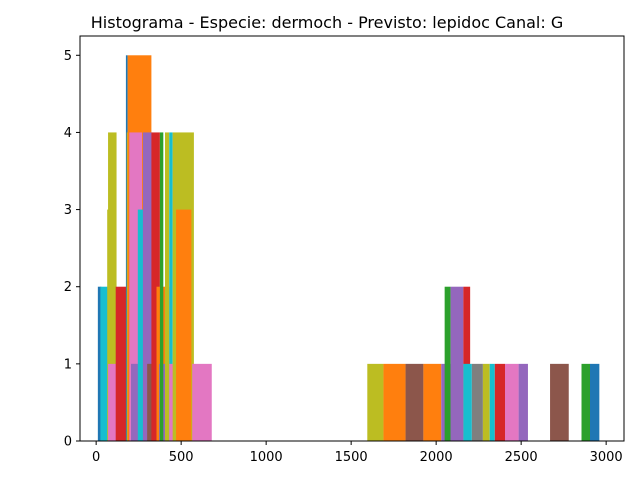 Image resolution: width=640 pixels, height=484 pixels. What do you see at coordinates (351, 457) in the screenshot?
I see `x-tick-label-3: 1500` at bounding box center [351, 457].